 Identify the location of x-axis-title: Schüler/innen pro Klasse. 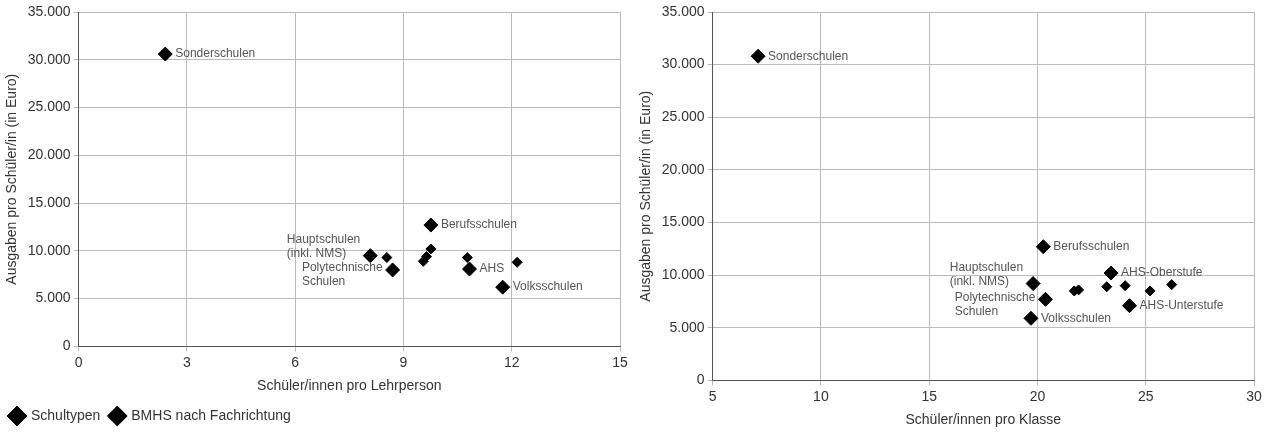
(983, 419).